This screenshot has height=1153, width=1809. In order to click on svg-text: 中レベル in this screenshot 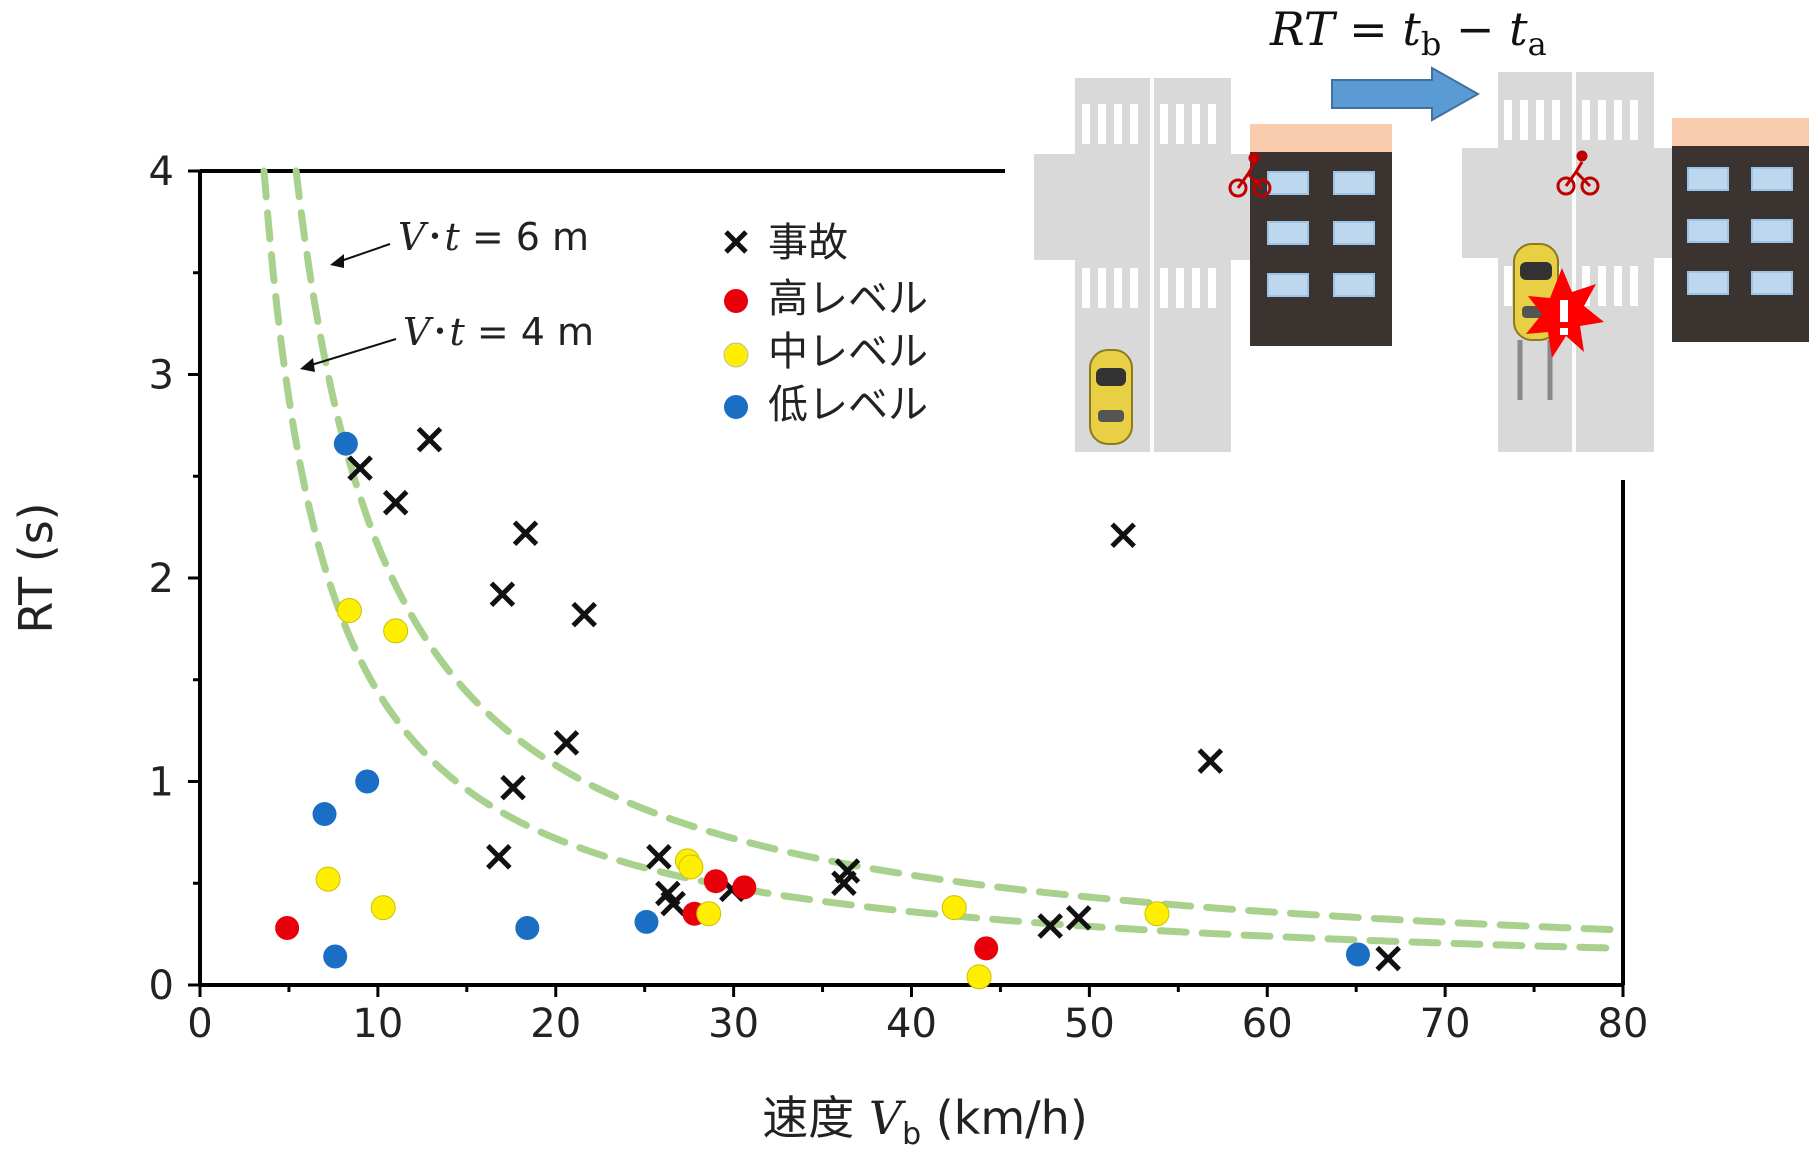, I will do `click(848, 352)`.